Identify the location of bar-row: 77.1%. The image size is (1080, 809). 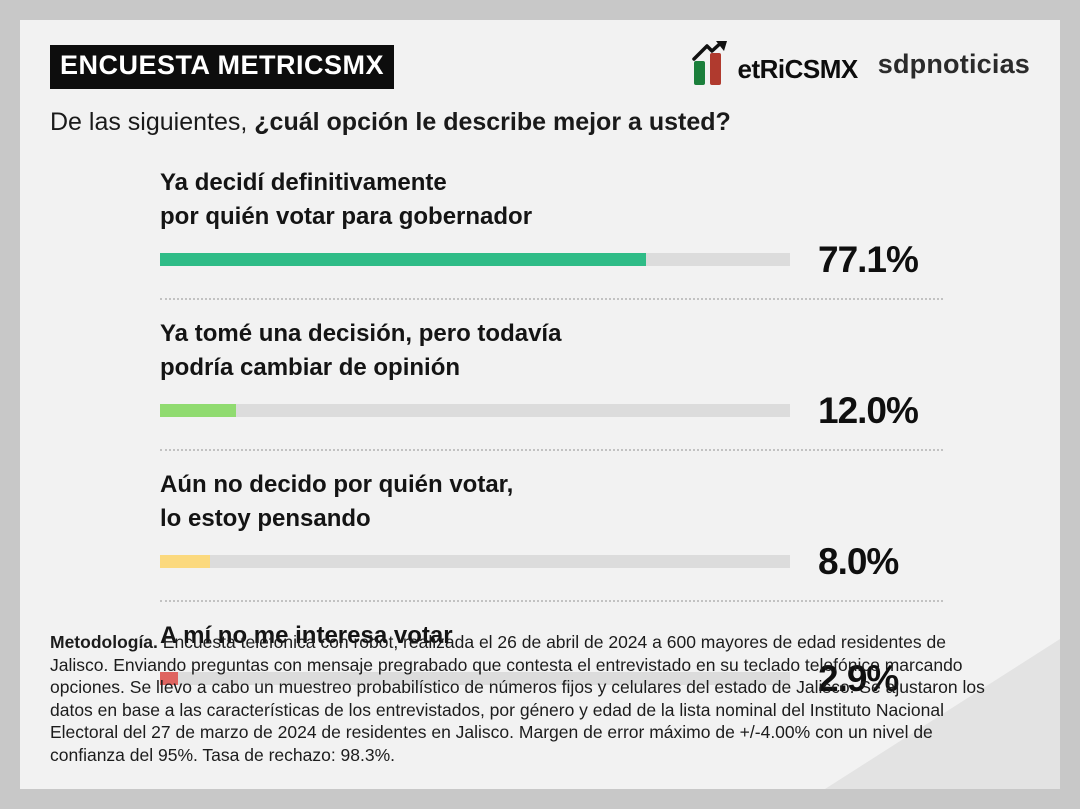
(551, 259).